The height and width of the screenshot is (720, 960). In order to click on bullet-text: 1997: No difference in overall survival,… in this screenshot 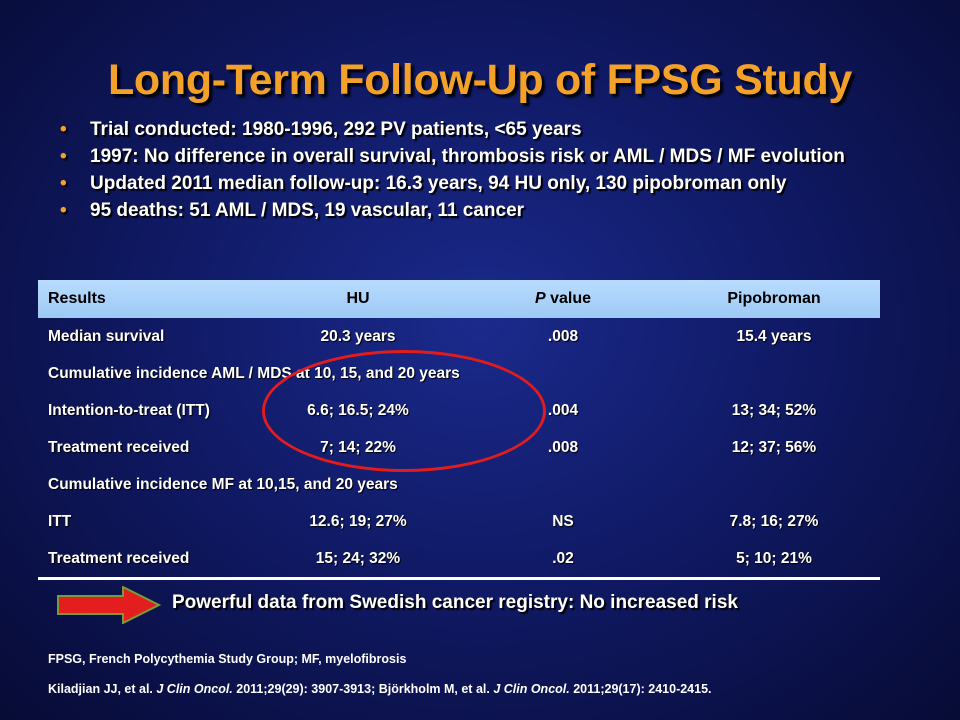, I will do `click(467, 156)`.